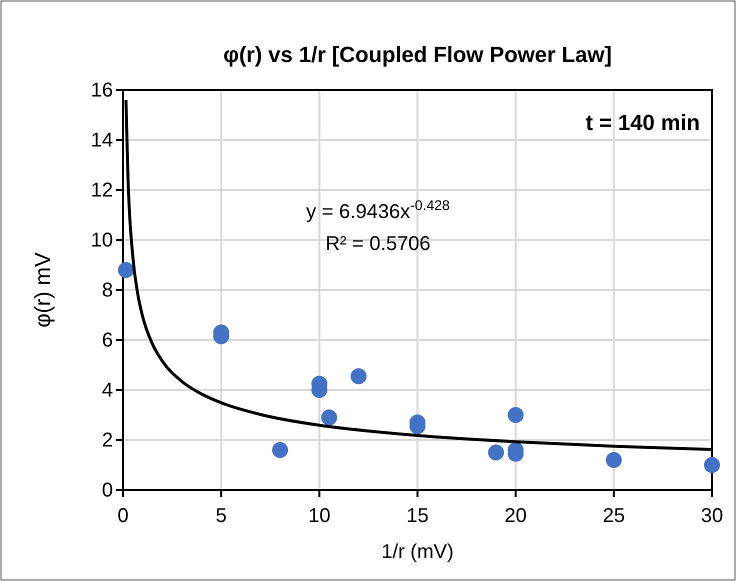 The width and height of the screenshot is (736, 581). What do you see at coordinates (319, 516) in the screenshot?
I see `x-tick-label: 10` at bounding box center [319, 516].